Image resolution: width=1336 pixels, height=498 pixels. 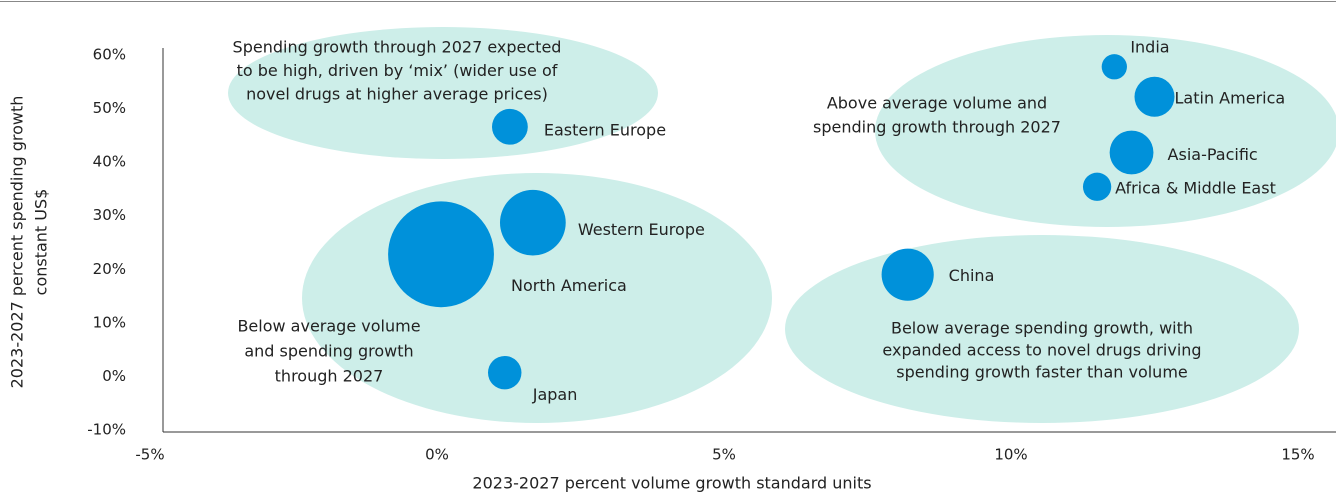 What do you see at coordinates (1042, 372) in the screenshot?
I see `annotation: spending growth faster than volume` at bounding box center [1042, 372].